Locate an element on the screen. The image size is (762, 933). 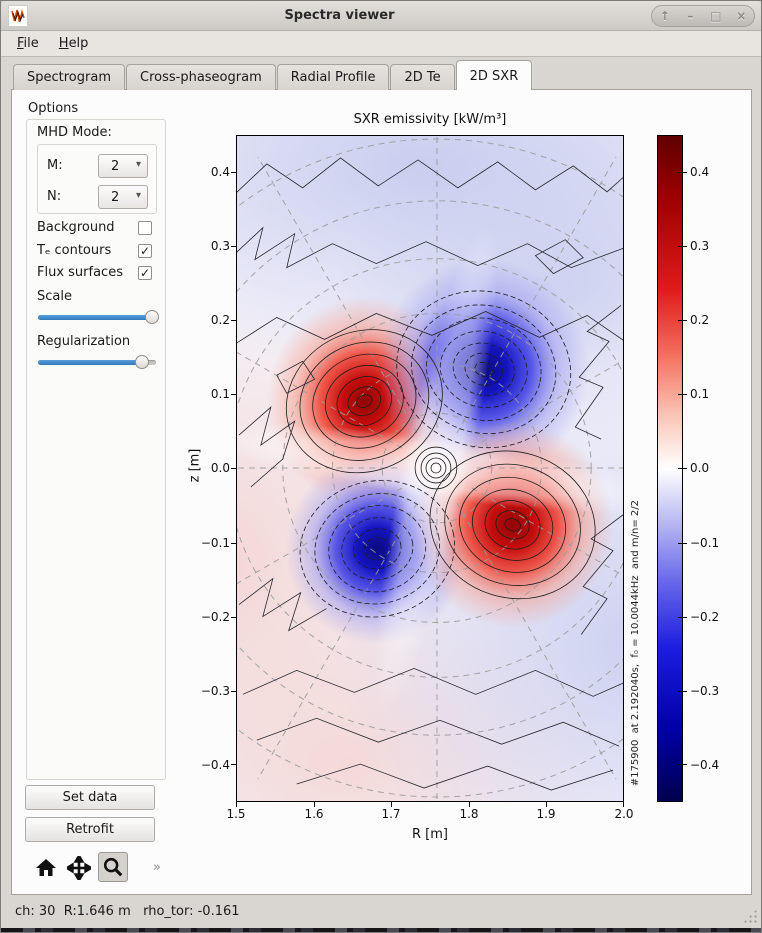
mhd-mode-label: MHD Mode: is located at coordinates (74, 132).